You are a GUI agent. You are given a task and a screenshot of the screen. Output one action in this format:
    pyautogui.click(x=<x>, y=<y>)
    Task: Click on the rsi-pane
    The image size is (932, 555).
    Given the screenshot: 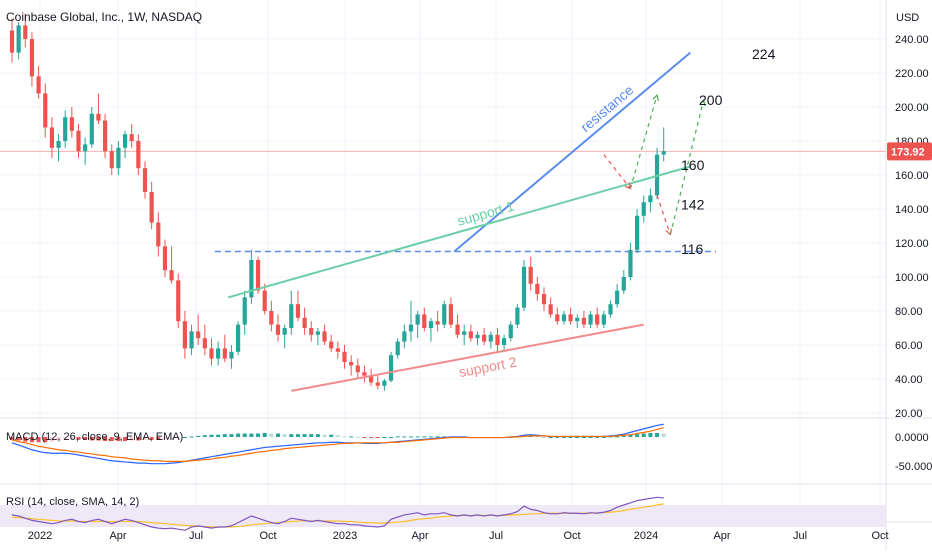 What is the action you would take?
    pyautogui.click(x=337, y=513)
    